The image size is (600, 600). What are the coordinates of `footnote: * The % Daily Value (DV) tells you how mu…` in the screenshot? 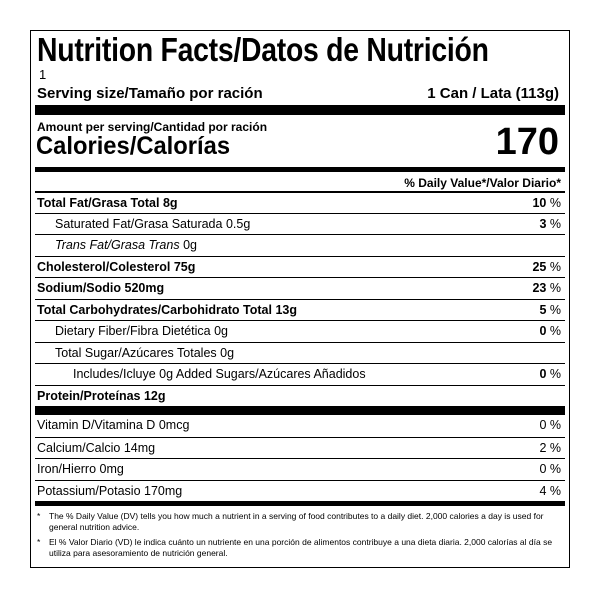 It's located at (297, 522).